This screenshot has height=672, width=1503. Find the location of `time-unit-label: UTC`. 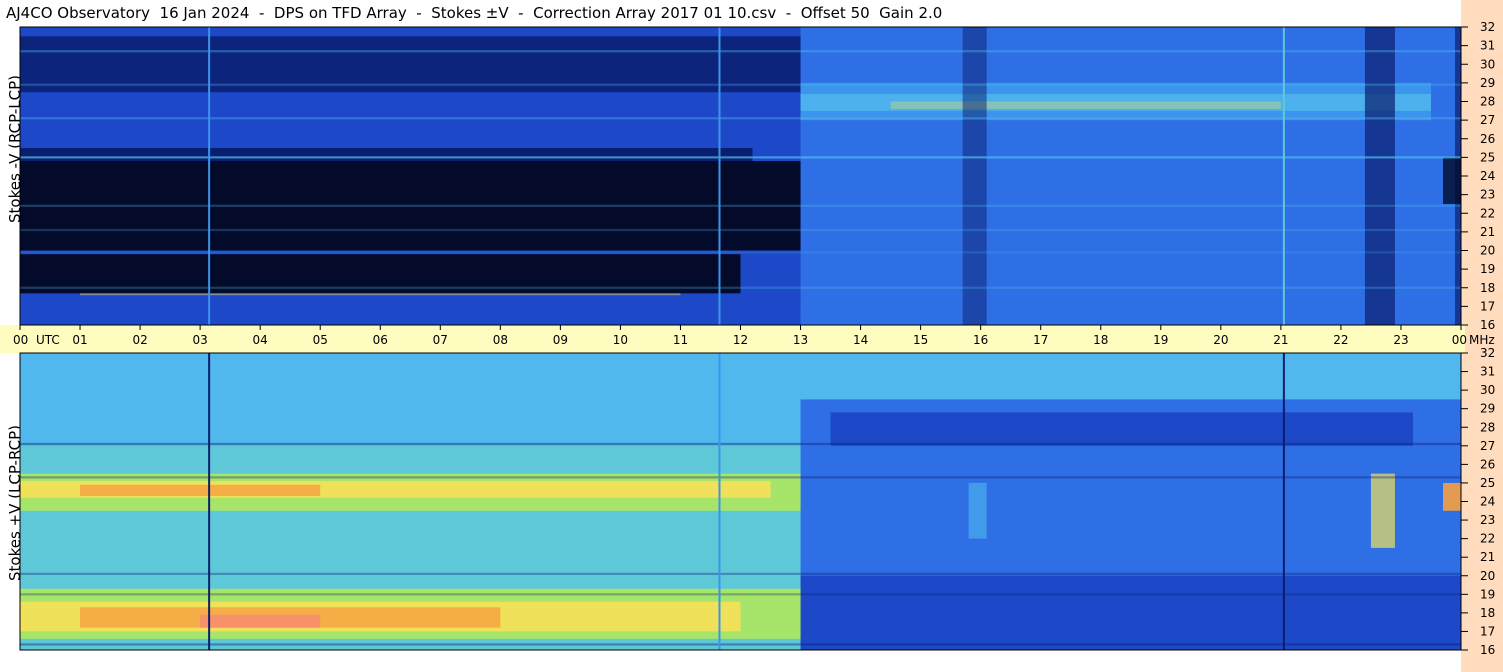

time-unit-label: UTC is located at coordinates (48, 340).